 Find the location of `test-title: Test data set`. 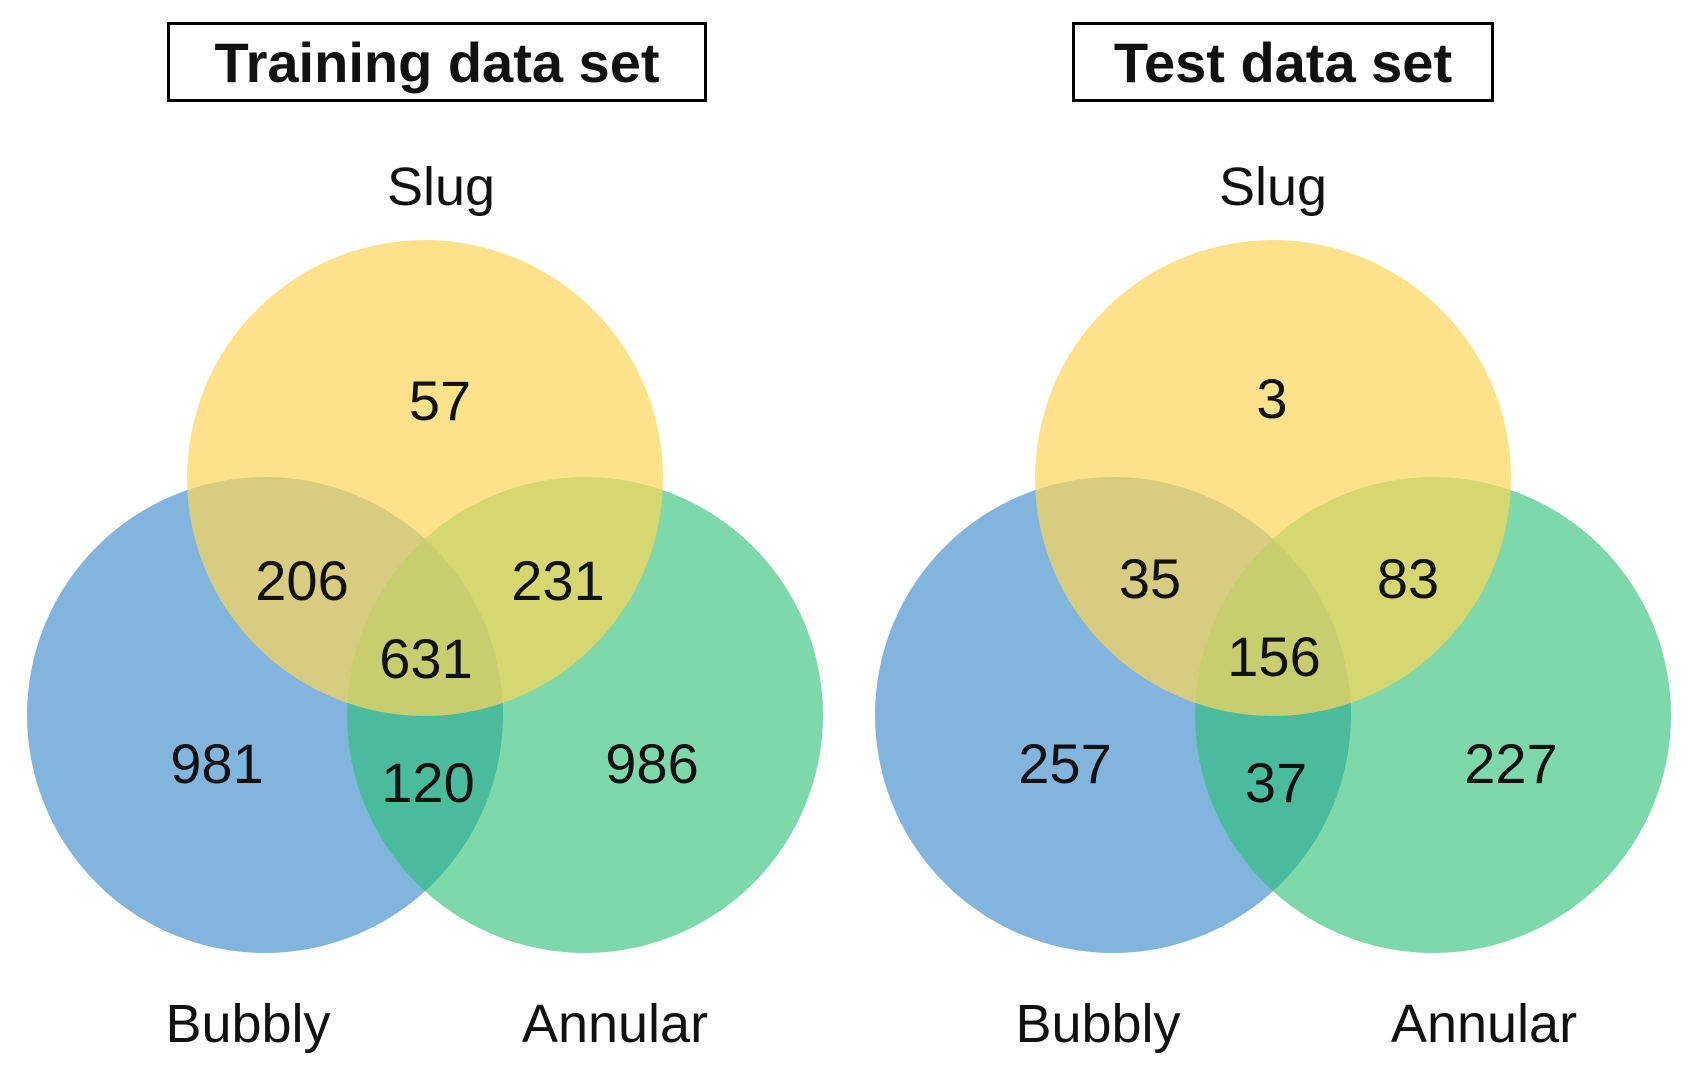

test-title: Test data set is located at coordinates (1283, 62).